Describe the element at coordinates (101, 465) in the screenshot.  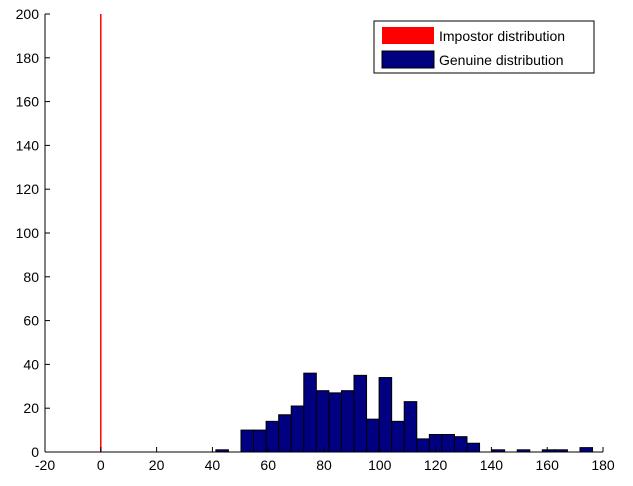
I see `x-tick-label: 0` at that location.